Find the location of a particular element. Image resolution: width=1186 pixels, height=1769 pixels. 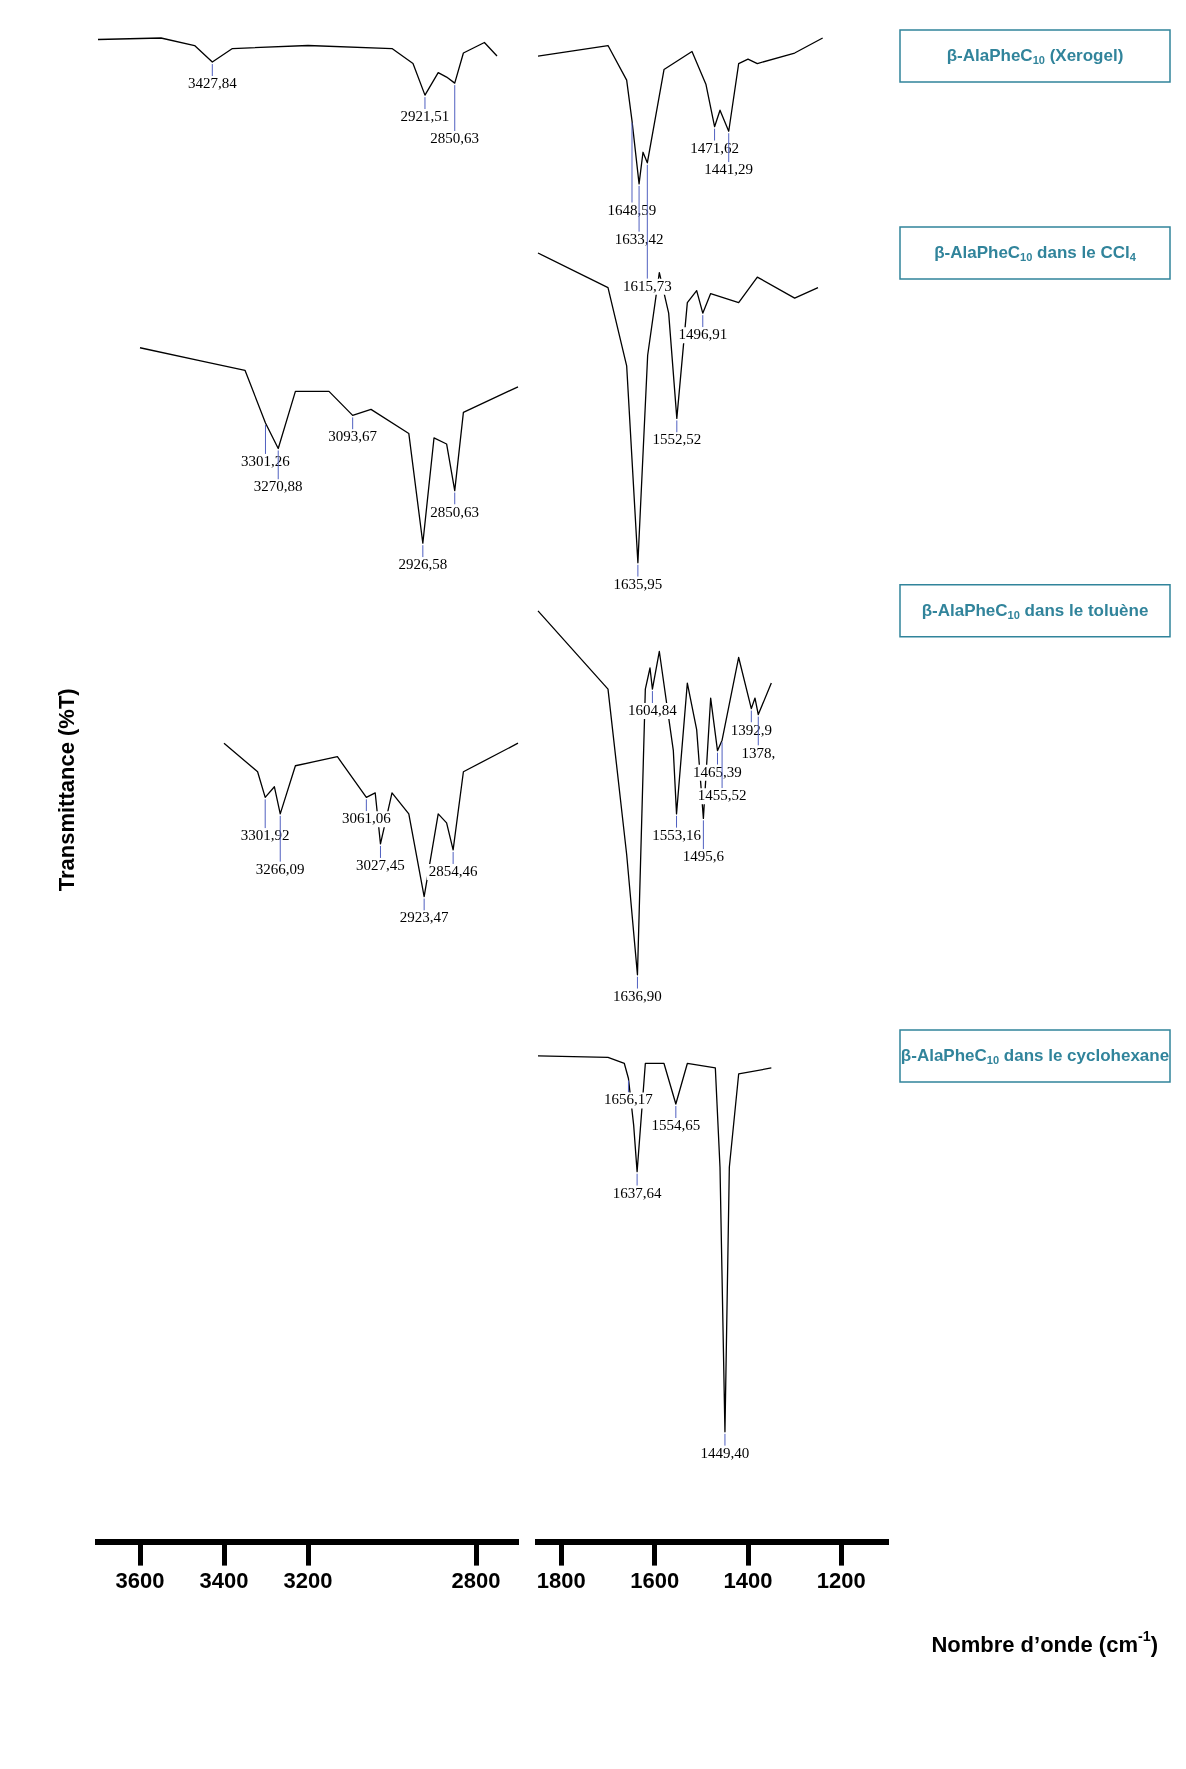

annotation: 3027,45 is located at coordinates (380, 864).